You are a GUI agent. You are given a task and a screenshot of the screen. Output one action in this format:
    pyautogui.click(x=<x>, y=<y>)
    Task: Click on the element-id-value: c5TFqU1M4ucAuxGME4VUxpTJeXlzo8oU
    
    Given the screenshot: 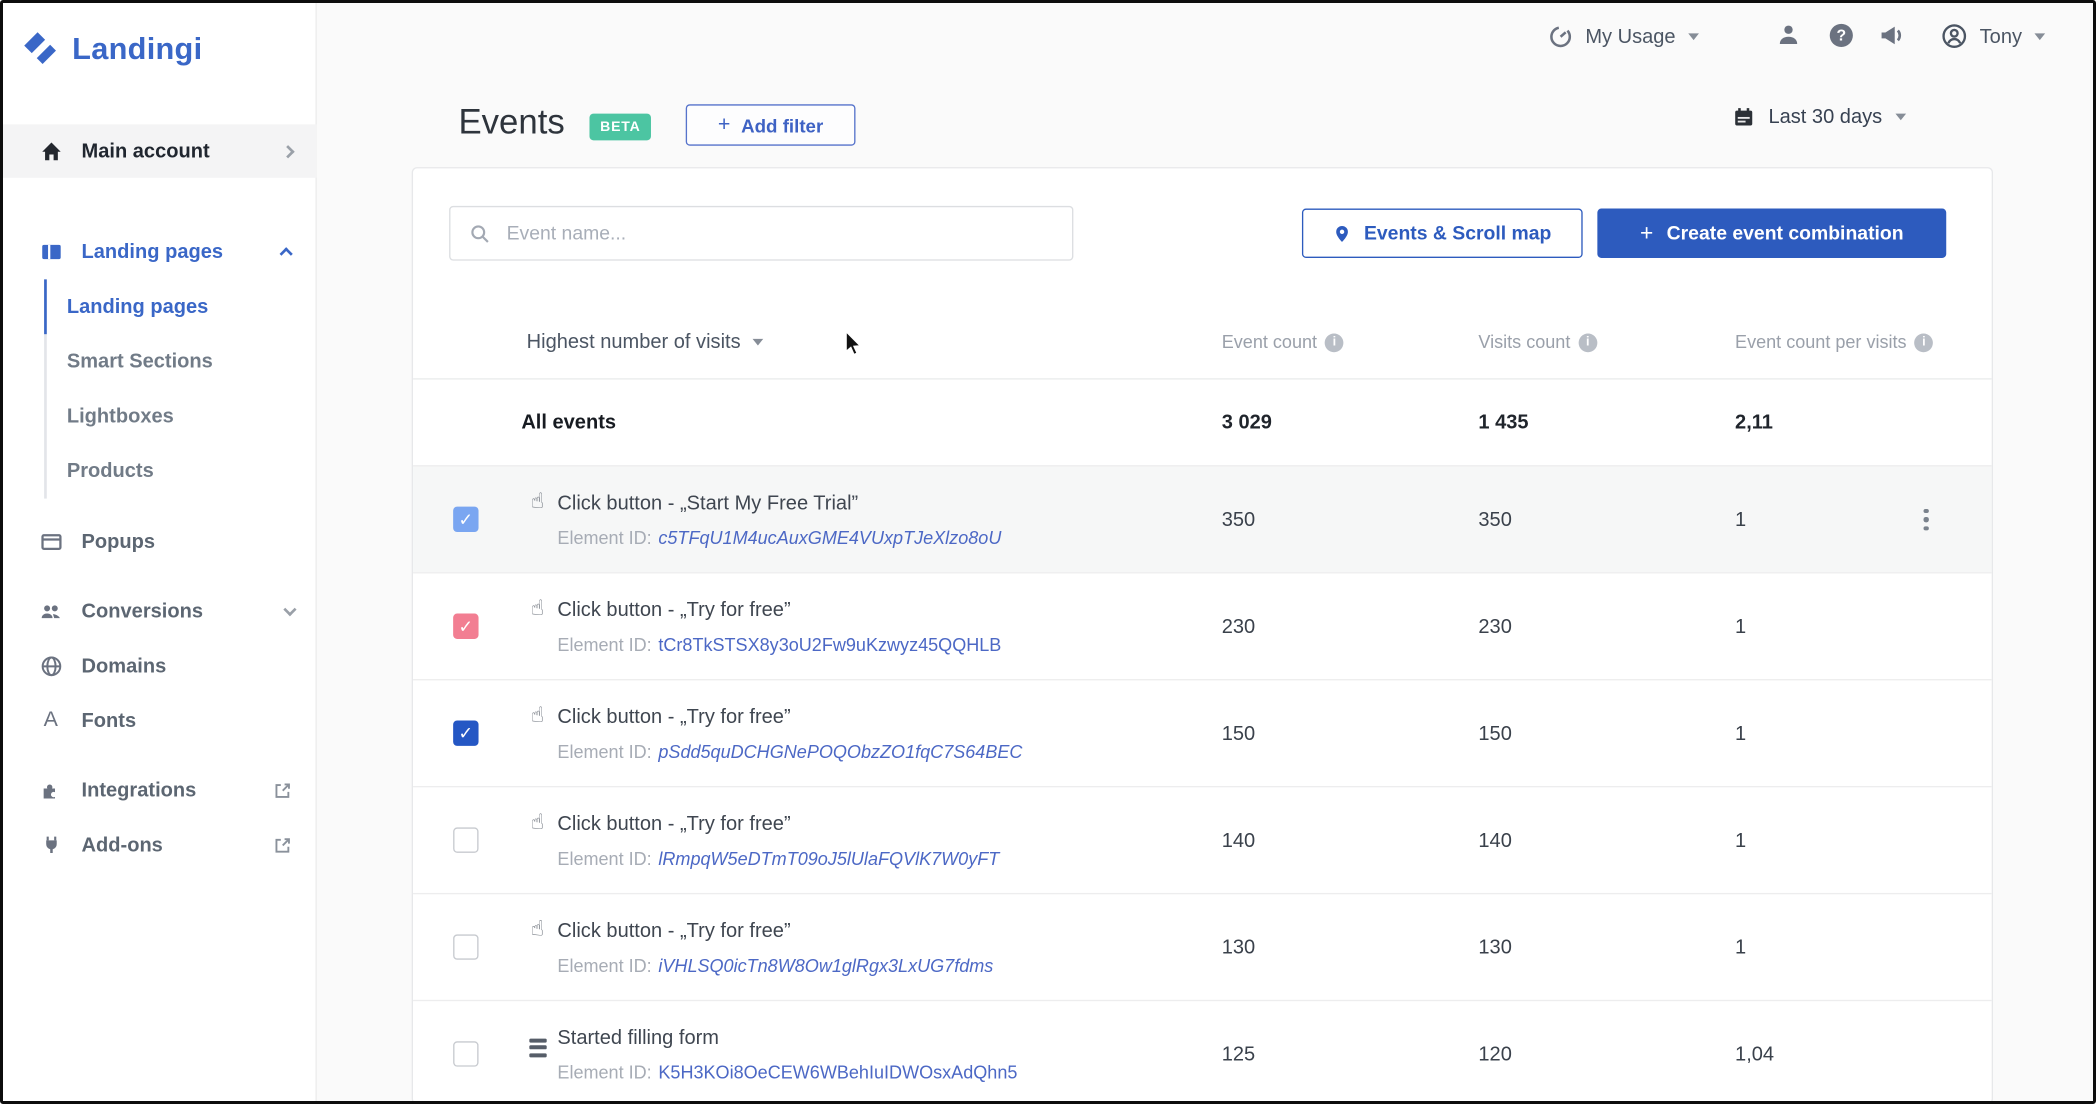 What is the action you would take?
    pyautogui.click(x=830, y=537)
    